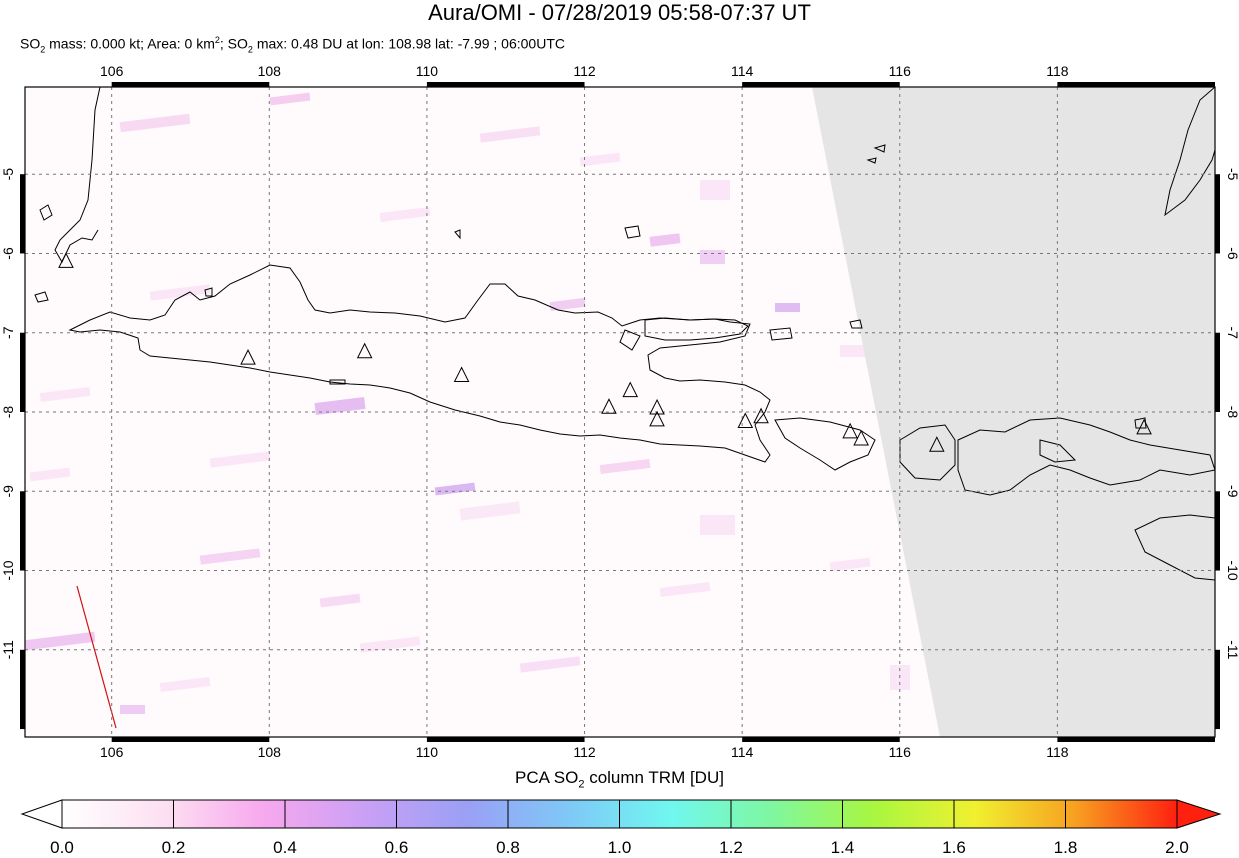 This screenshot has width=1239, height=858. I want to click on lon-tick-label-bottom: 118, so click(1057, 752).